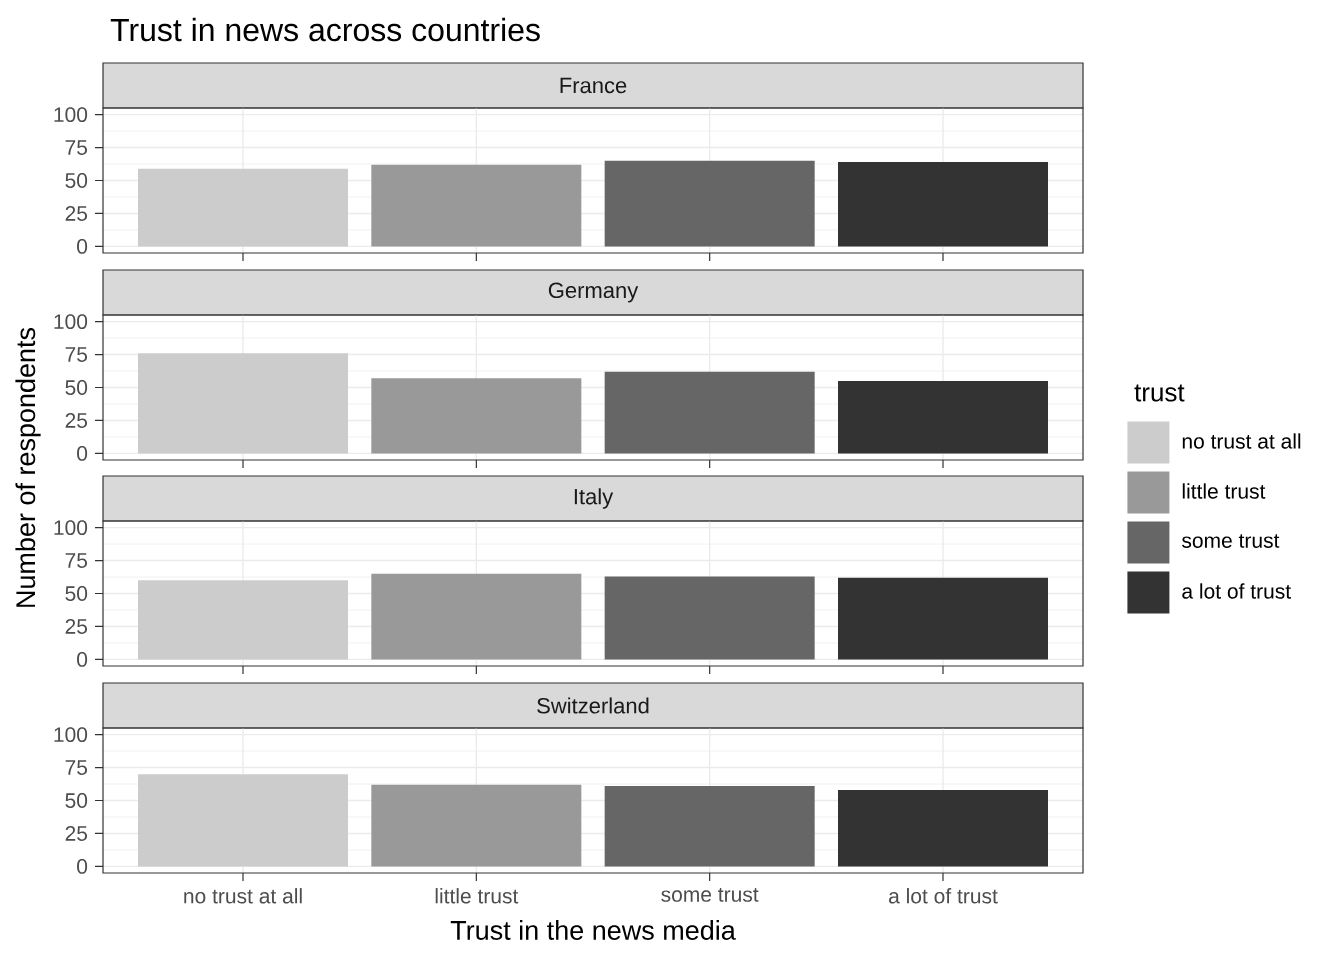 The image size is (1344, 960). Describe the element at coordinates (593, 705) in the screenshot. I see `chart-subtitle: Switzerland` at that location.